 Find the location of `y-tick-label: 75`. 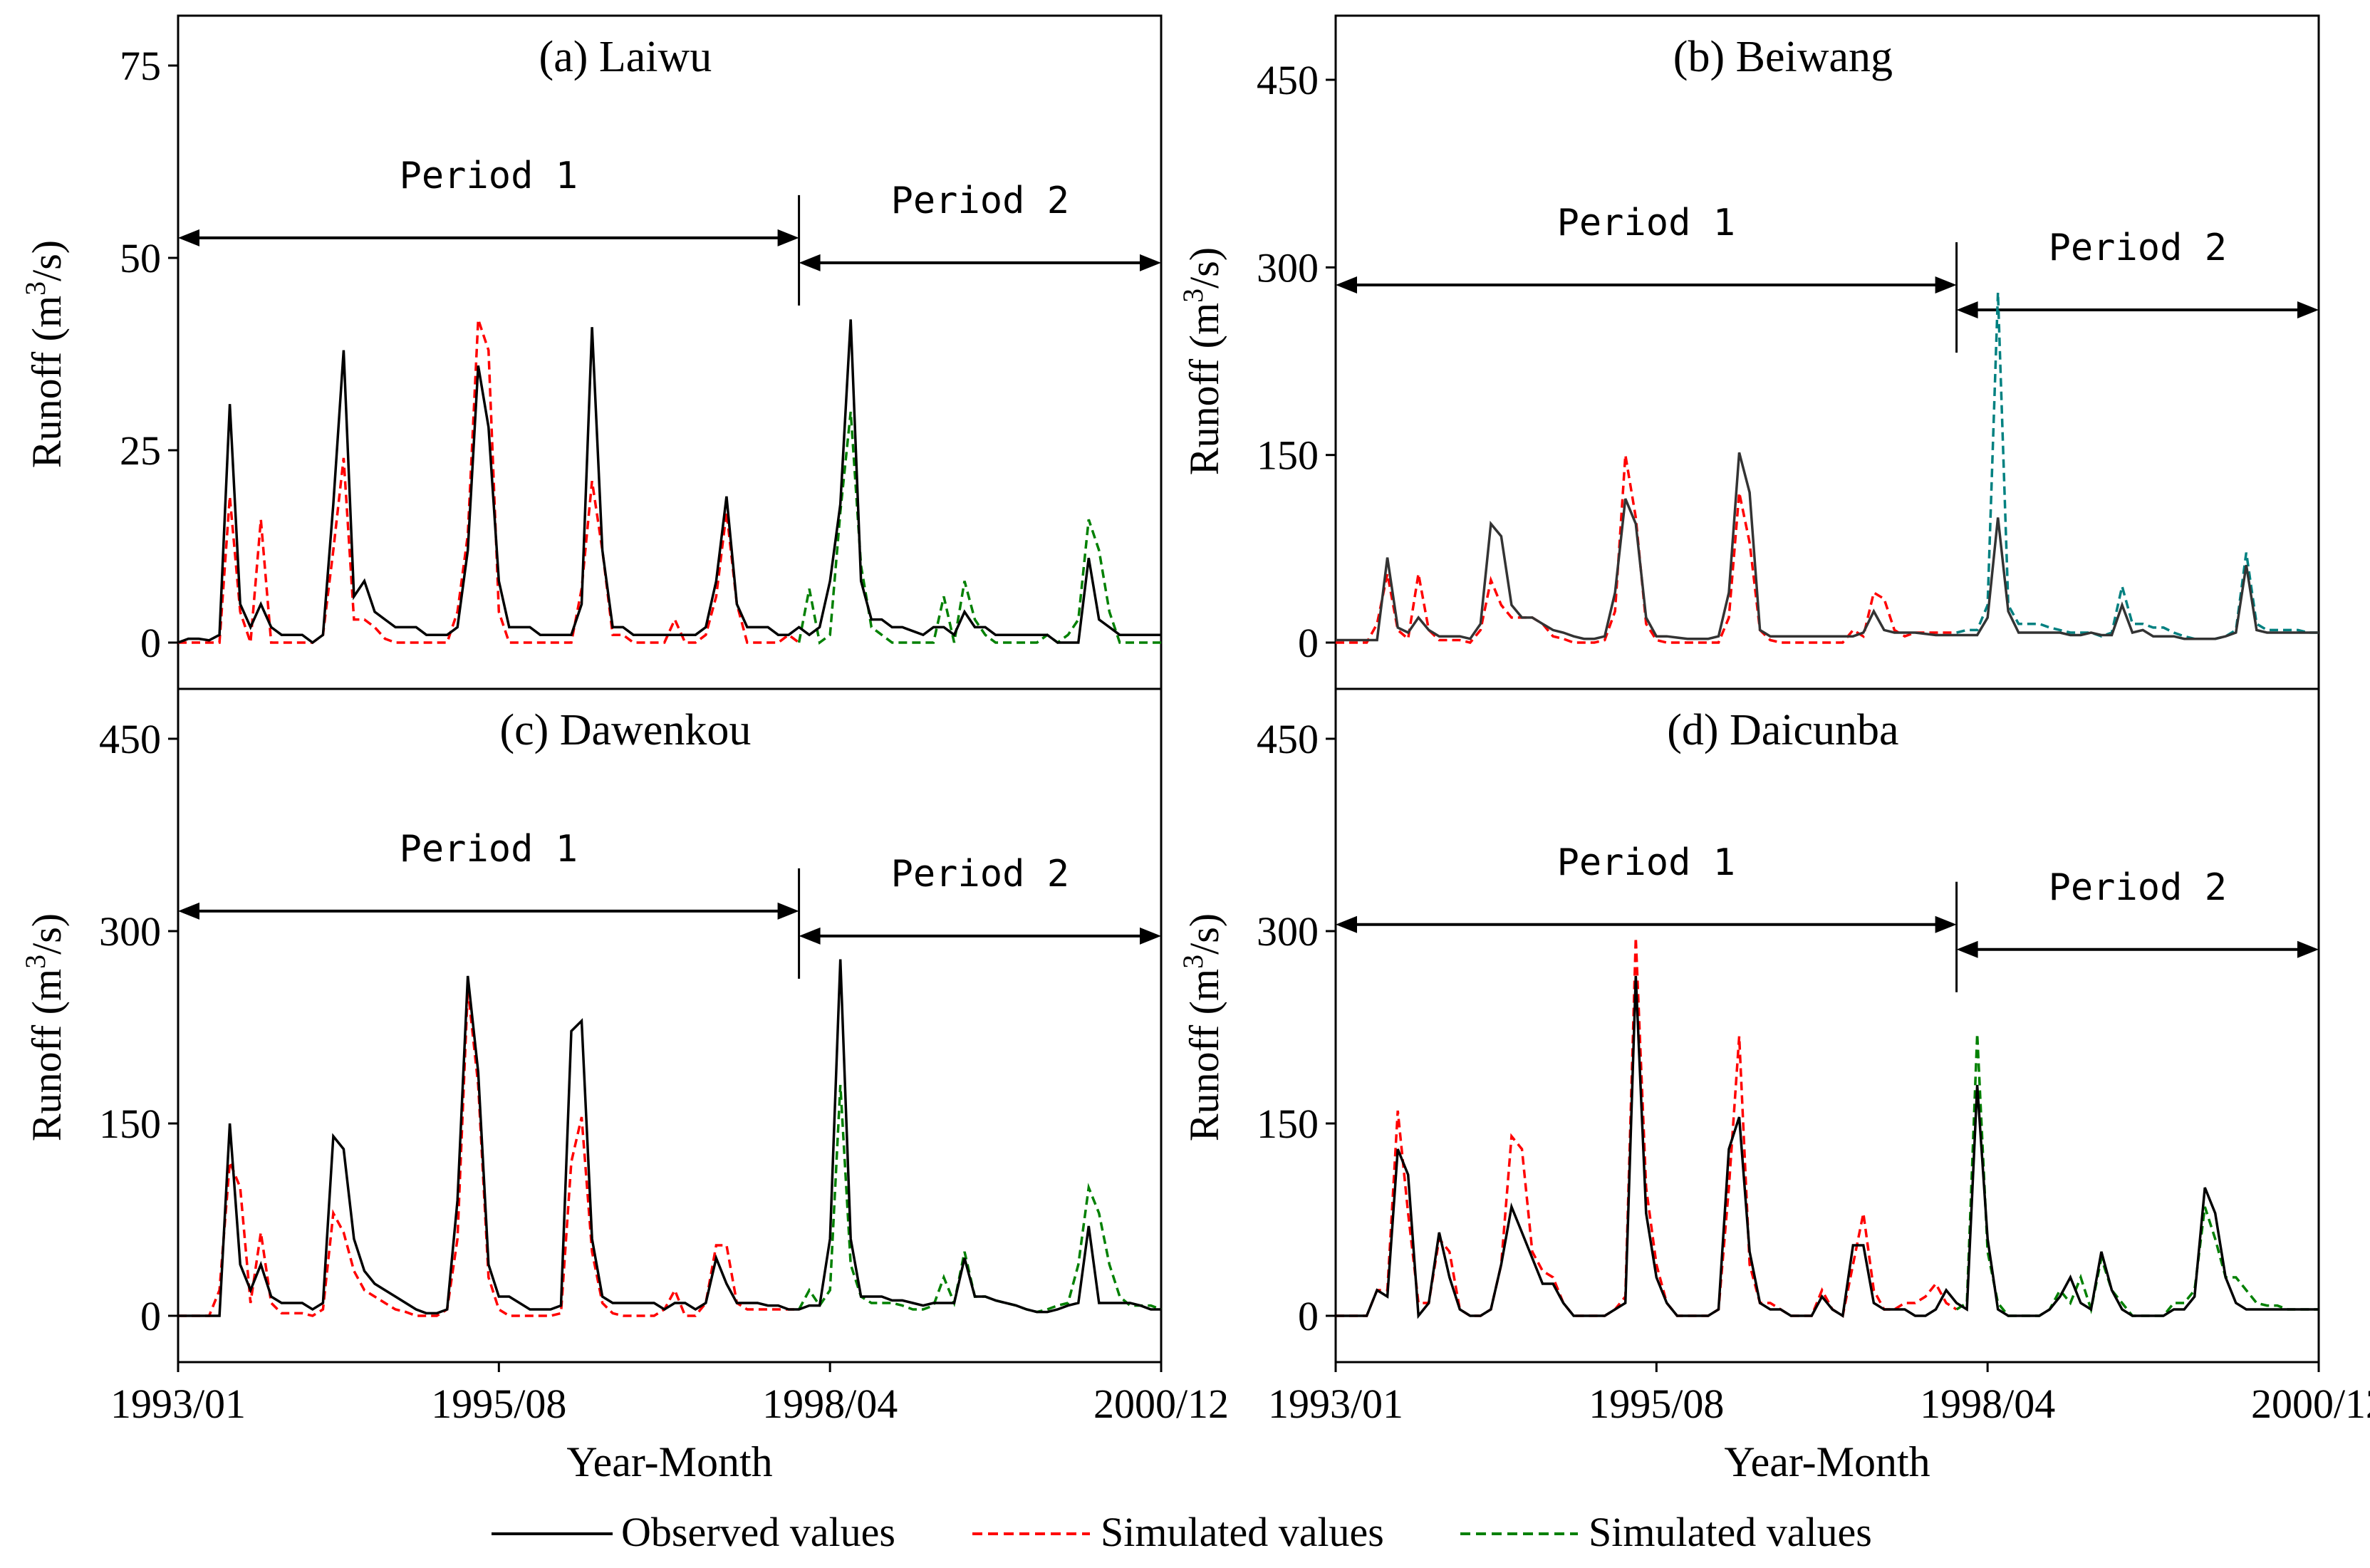

y-tick-label: 75 is located at coordinates (140, 66).